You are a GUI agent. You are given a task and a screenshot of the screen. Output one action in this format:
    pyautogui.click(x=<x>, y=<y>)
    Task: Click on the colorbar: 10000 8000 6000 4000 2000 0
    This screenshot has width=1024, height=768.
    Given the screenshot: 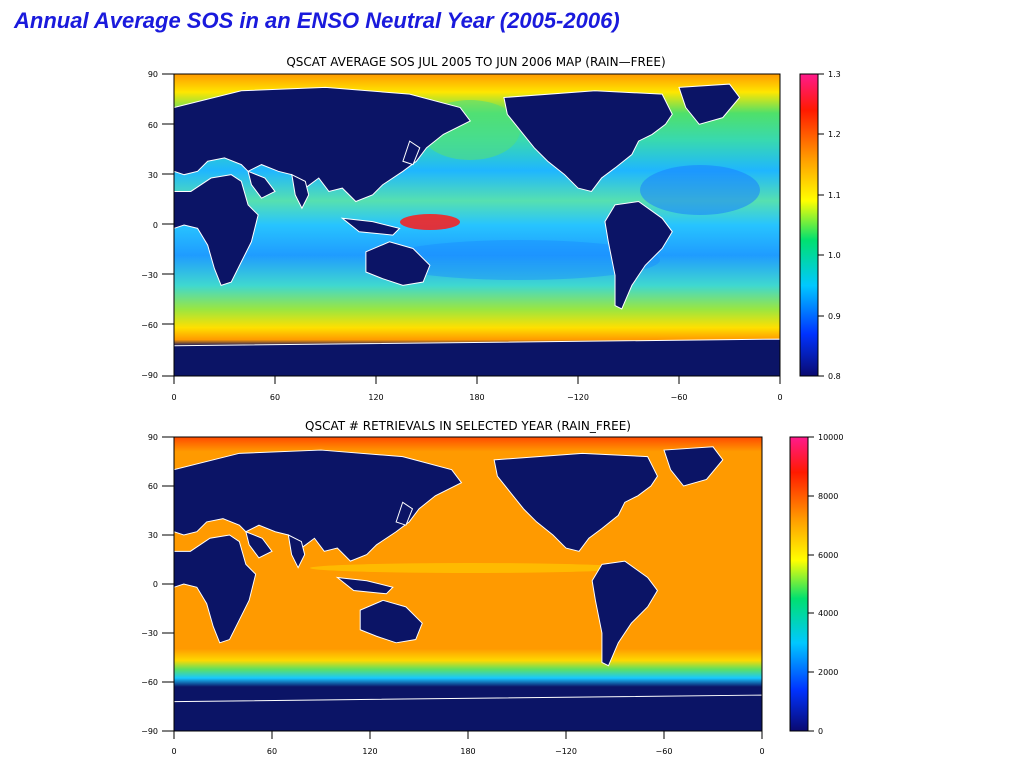 What is the action you would take?
    pyautogui.click(x=816, y=584)
    